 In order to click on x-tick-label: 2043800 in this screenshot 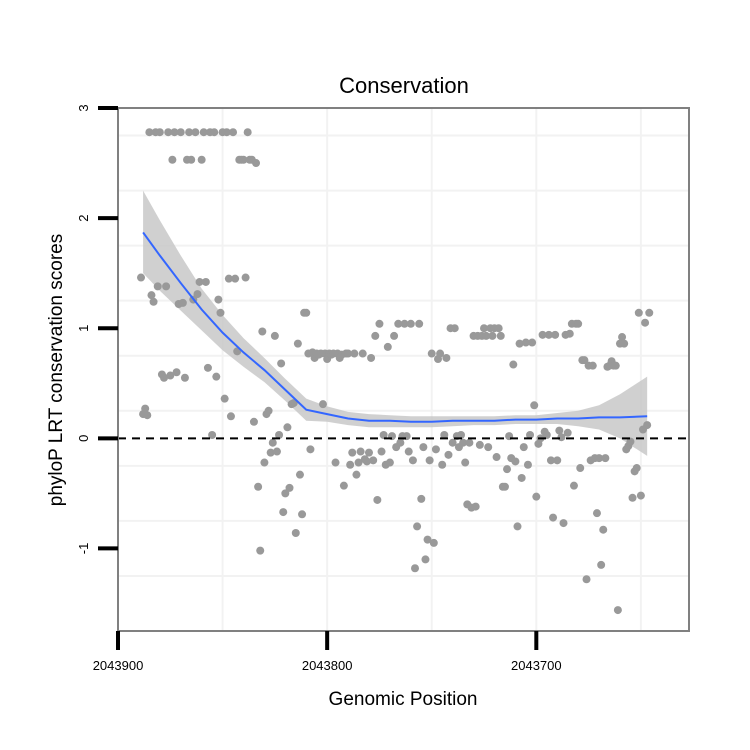, I will do `click(327, 665)`.